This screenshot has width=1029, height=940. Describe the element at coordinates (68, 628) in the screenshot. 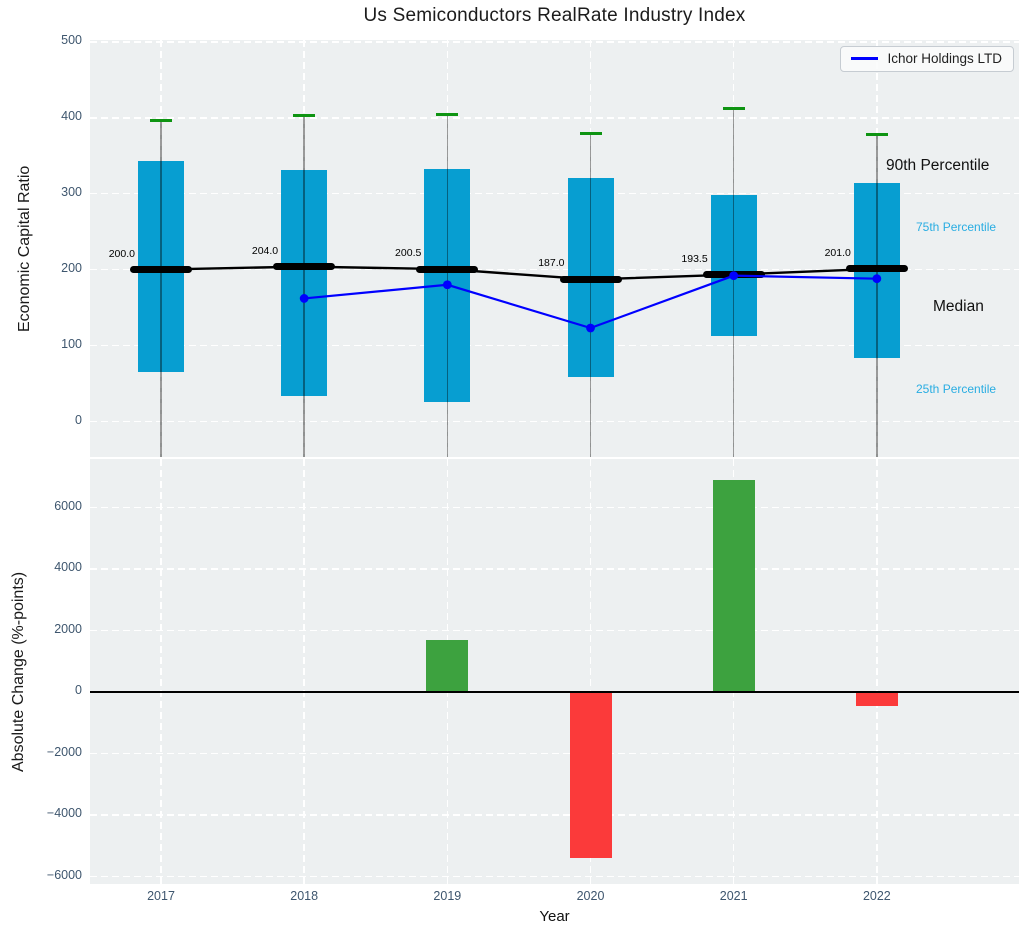

I see `y-tick-label: 2000` at that location.